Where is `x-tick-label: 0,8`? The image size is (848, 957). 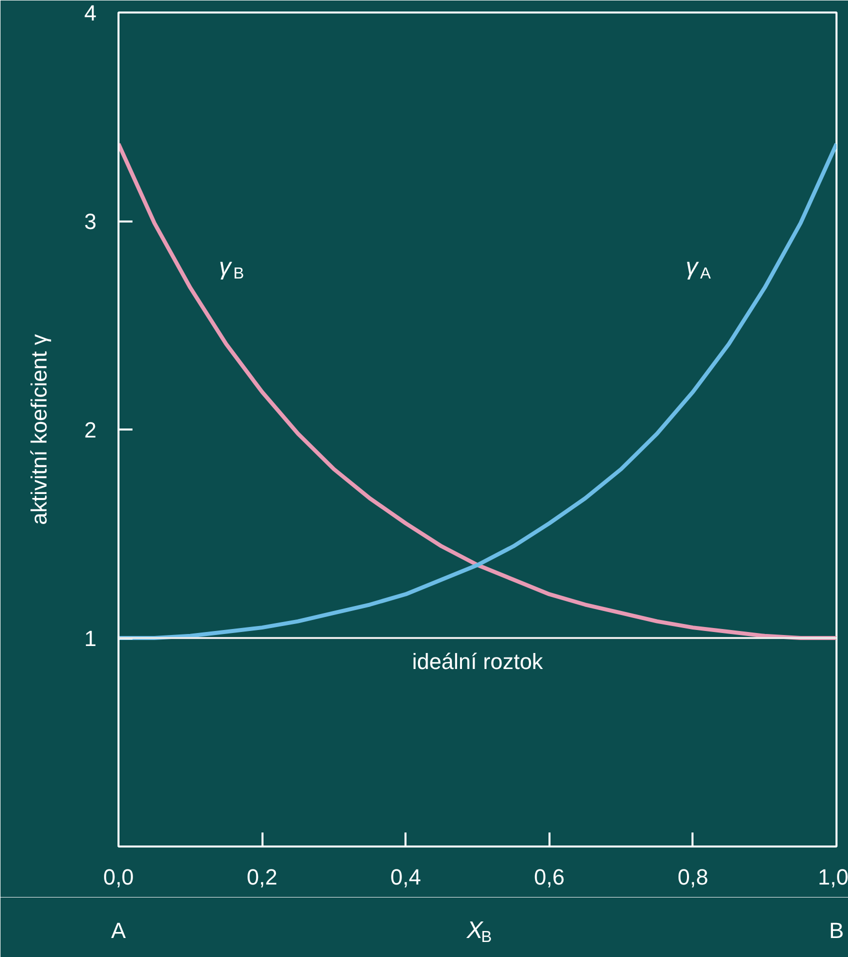 x-tick-label: 0,8 is located at coordinates (693, 877).